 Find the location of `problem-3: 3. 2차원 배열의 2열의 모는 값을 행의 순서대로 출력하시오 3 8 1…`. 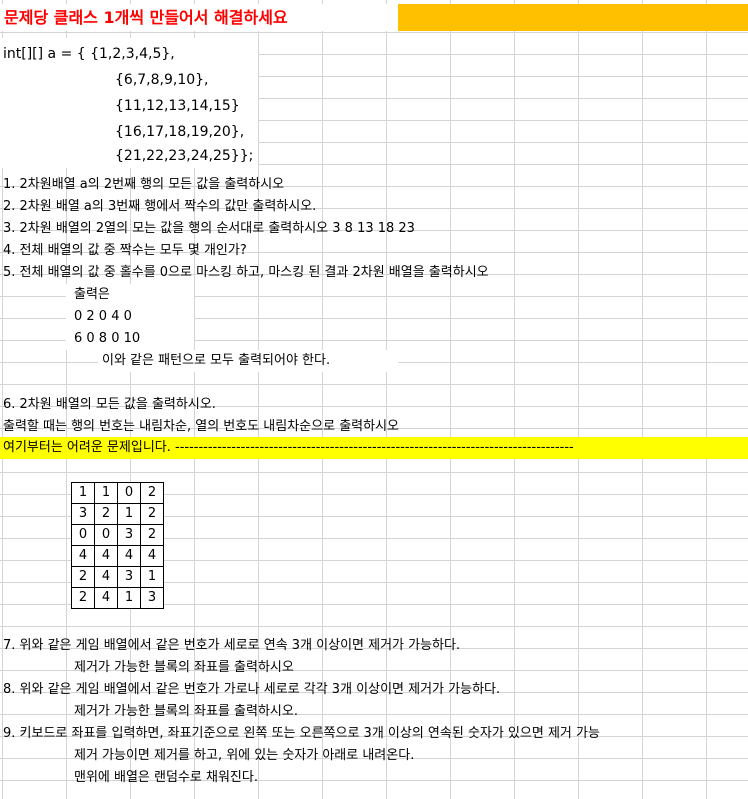

problem-3: 3. 2차원 배열의 2열의 모는 값을 행의 순서대로 출력하시오 3 8 1… is located at coordinates (209, 228).